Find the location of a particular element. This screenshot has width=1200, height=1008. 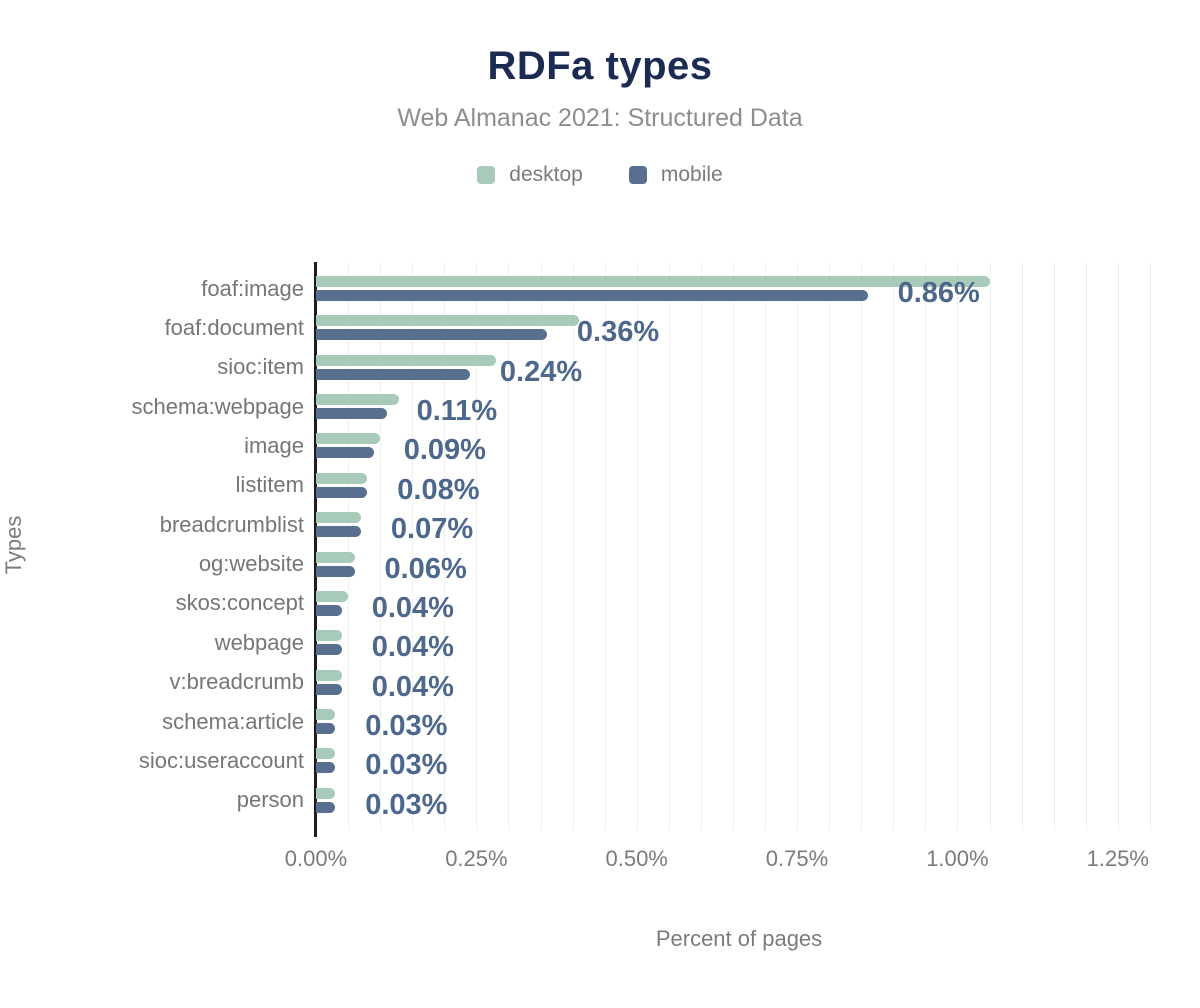

x-tick-label: 0.25% is located at coordinates (476, 858).